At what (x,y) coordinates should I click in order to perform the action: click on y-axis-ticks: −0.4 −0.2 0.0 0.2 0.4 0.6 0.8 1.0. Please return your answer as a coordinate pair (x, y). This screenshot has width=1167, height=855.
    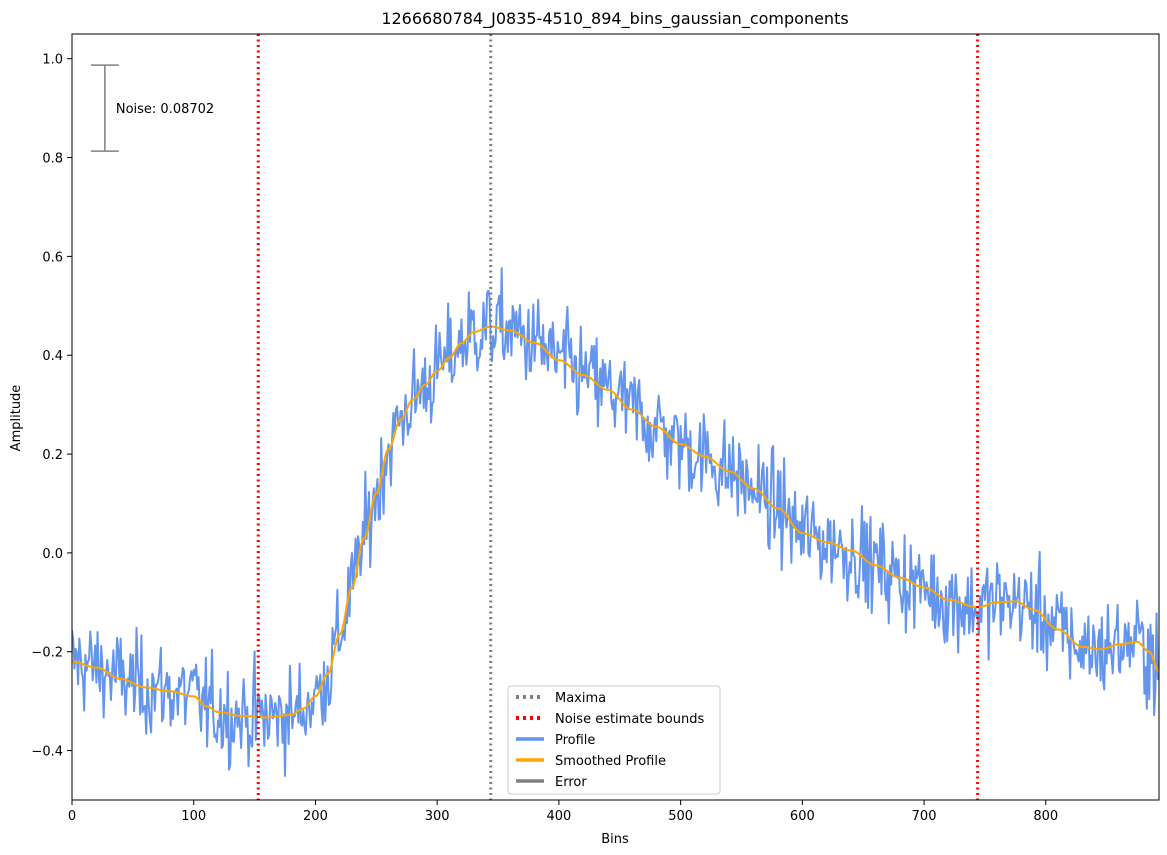
    Looking at the image, I should click on (51, 406).